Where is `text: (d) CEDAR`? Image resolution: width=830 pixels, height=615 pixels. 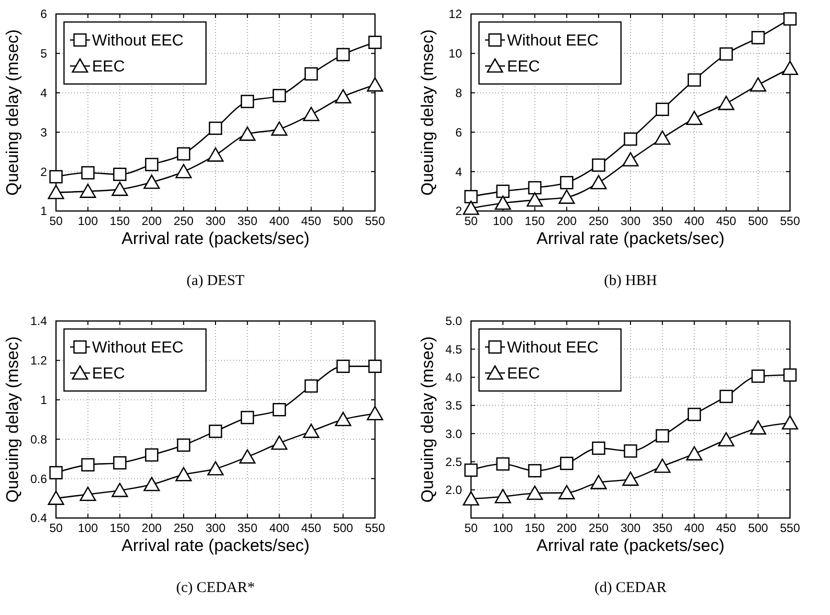 text: (d) CEDAR is located at coordinates (630, 588).